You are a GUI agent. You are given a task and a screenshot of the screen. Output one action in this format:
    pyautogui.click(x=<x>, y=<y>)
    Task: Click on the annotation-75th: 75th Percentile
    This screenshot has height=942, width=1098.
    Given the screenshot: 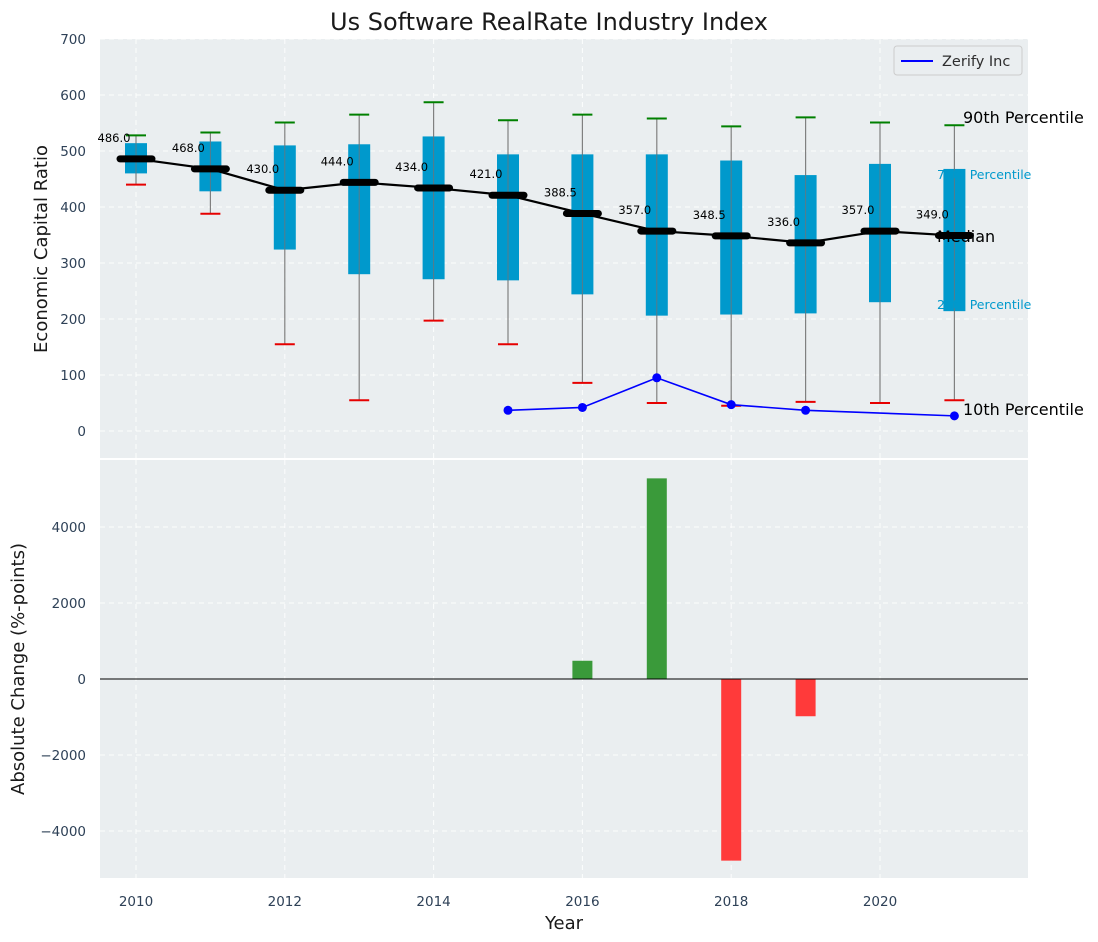 What is the action you would take?
    pyautogui.click(x=984, y=174)
    